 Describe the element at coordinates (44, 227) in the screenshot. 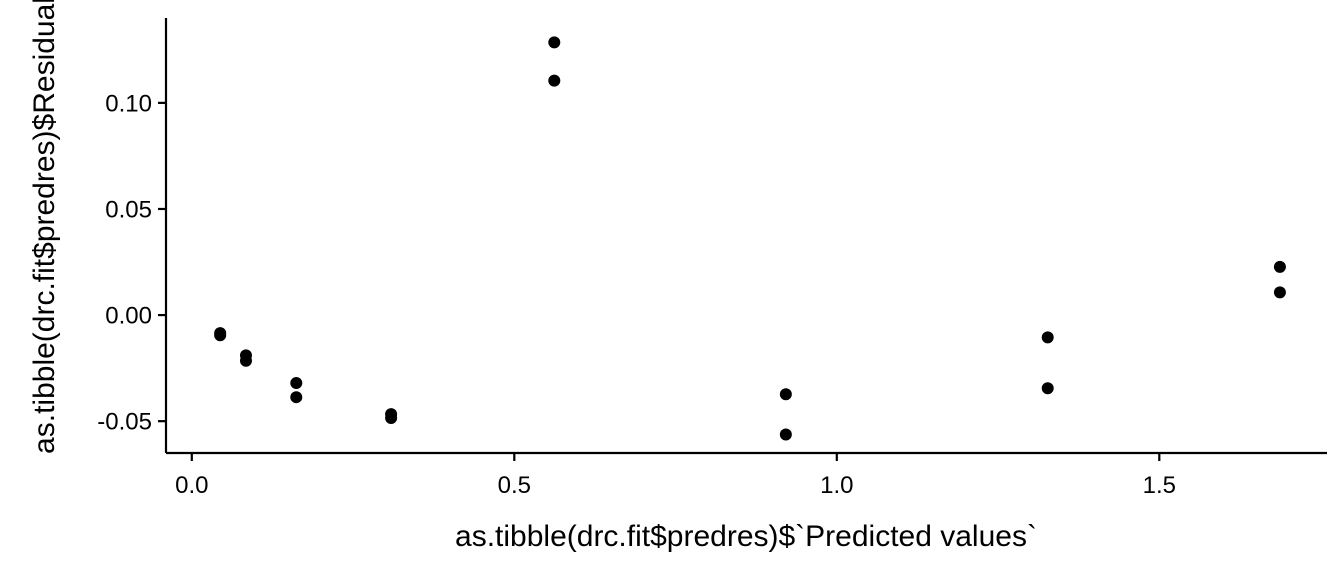

I see `y-axis-title: as.tibble(drc.fit$predres)$Residuals` at that location.